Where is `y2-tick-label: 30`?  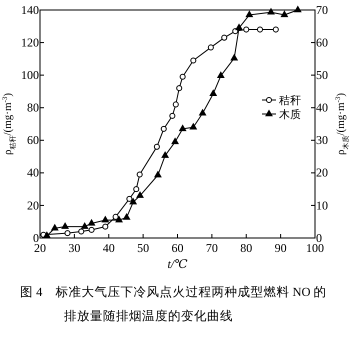 y2-tick-label: 30 is located at coordinates (322, 140).